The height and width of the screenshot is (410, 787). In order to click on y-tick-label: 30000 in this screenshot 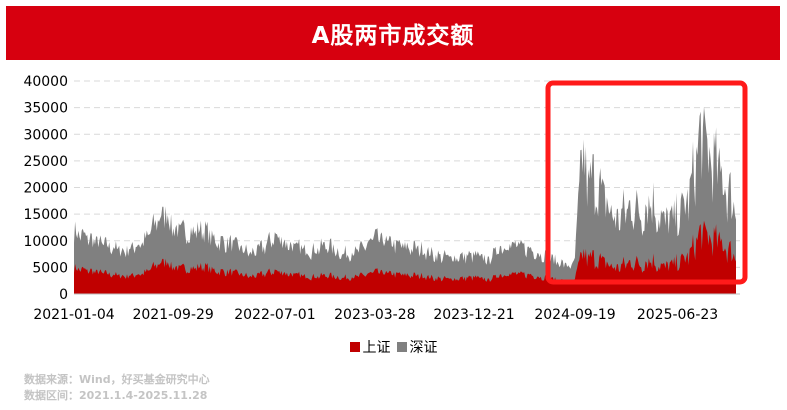, I will do `click(45, 135)`.